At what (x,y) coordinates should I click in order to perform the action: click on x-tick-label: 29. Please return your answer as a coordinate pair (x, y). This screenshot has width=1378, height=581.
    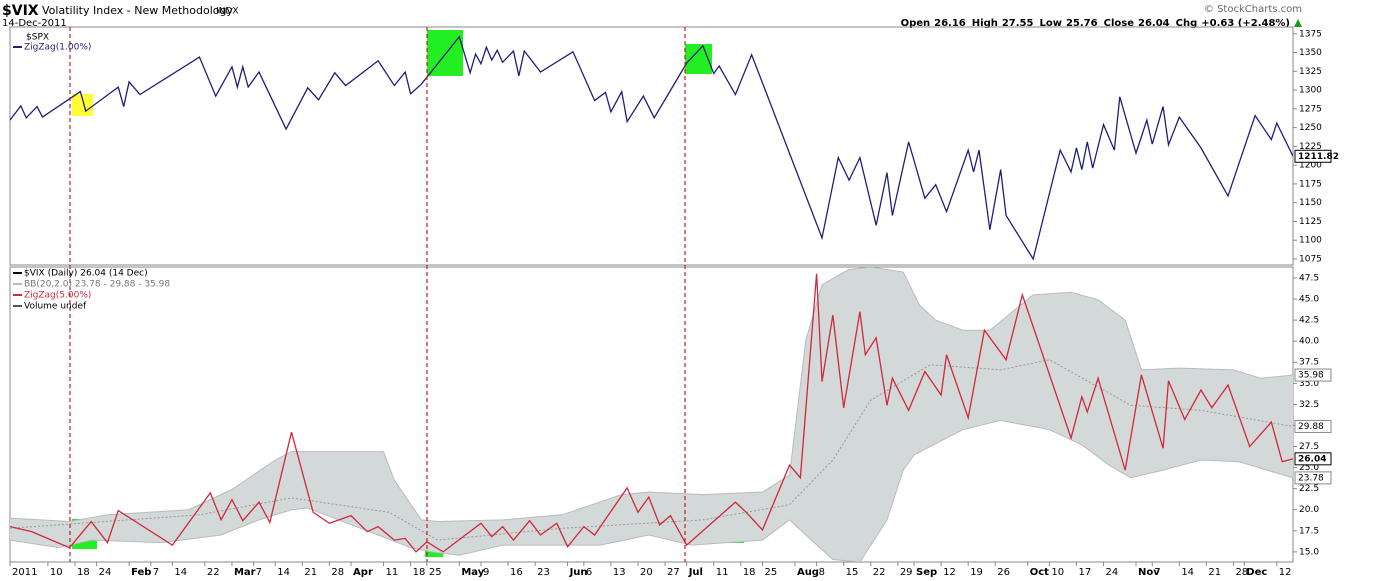
    Looking at the image, I should click on (906, 572).